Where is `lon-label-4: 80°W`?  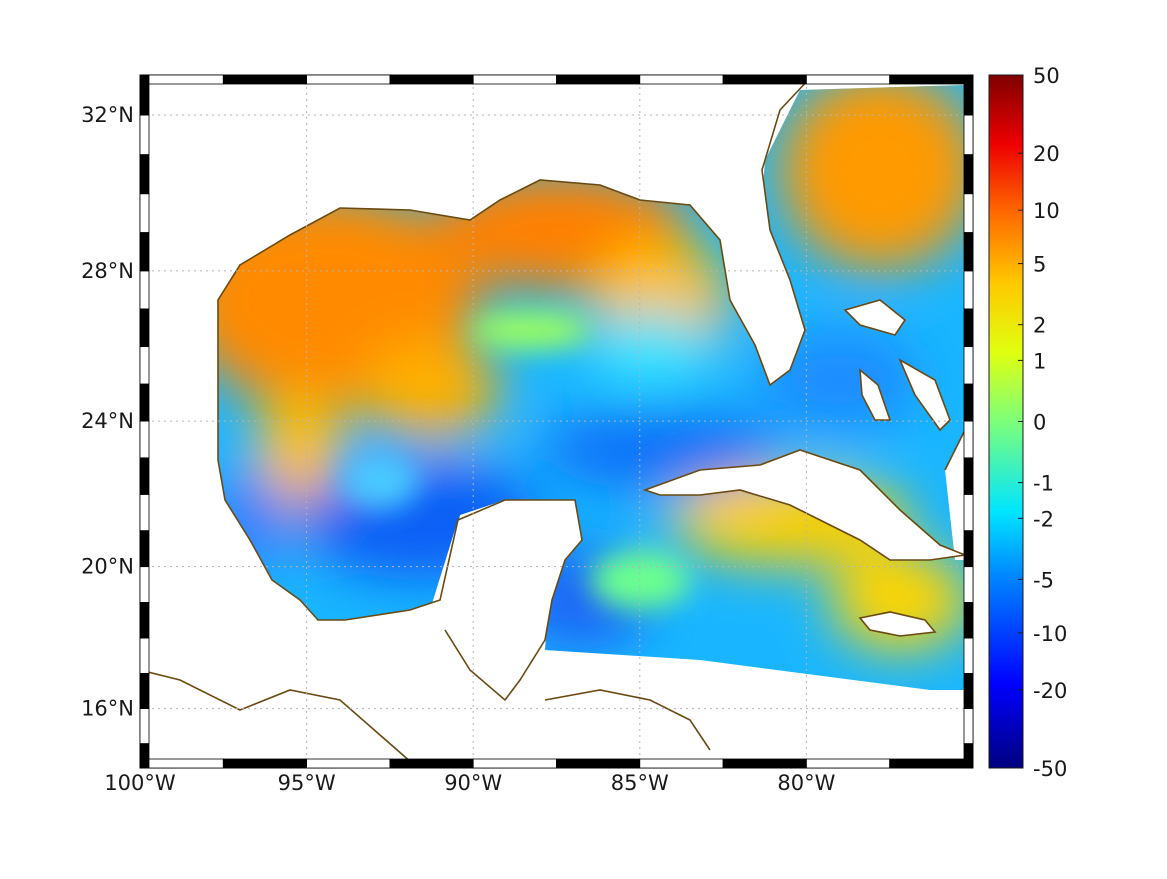 lon-label-4: 80°W is located at coordinates (806, 783).